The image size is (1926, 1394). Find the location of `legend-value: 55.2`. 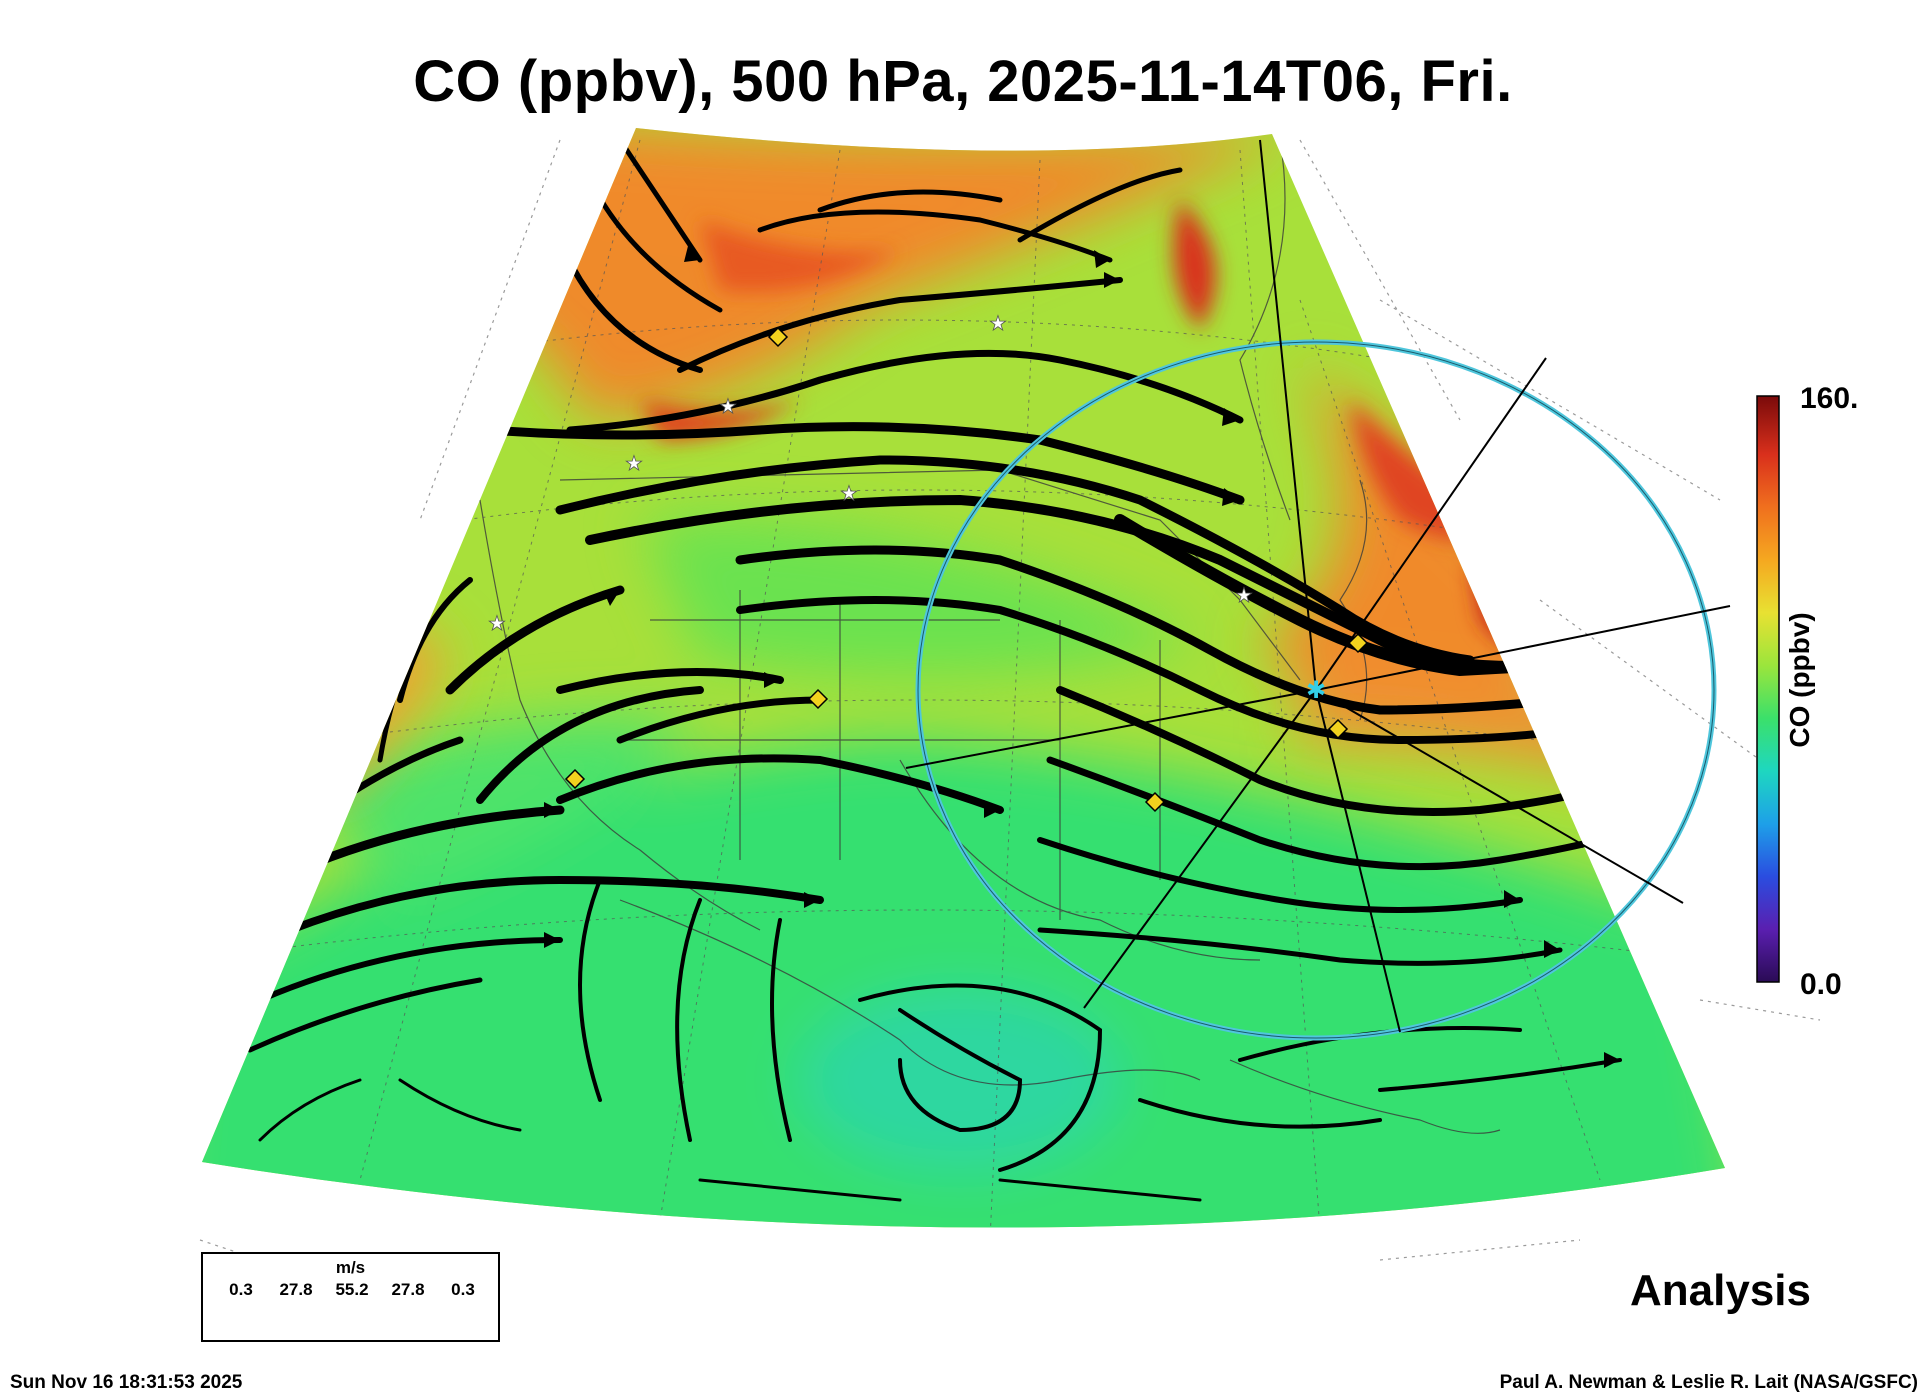

legend-value: 55.2 is located at coordinates (352, 1289).